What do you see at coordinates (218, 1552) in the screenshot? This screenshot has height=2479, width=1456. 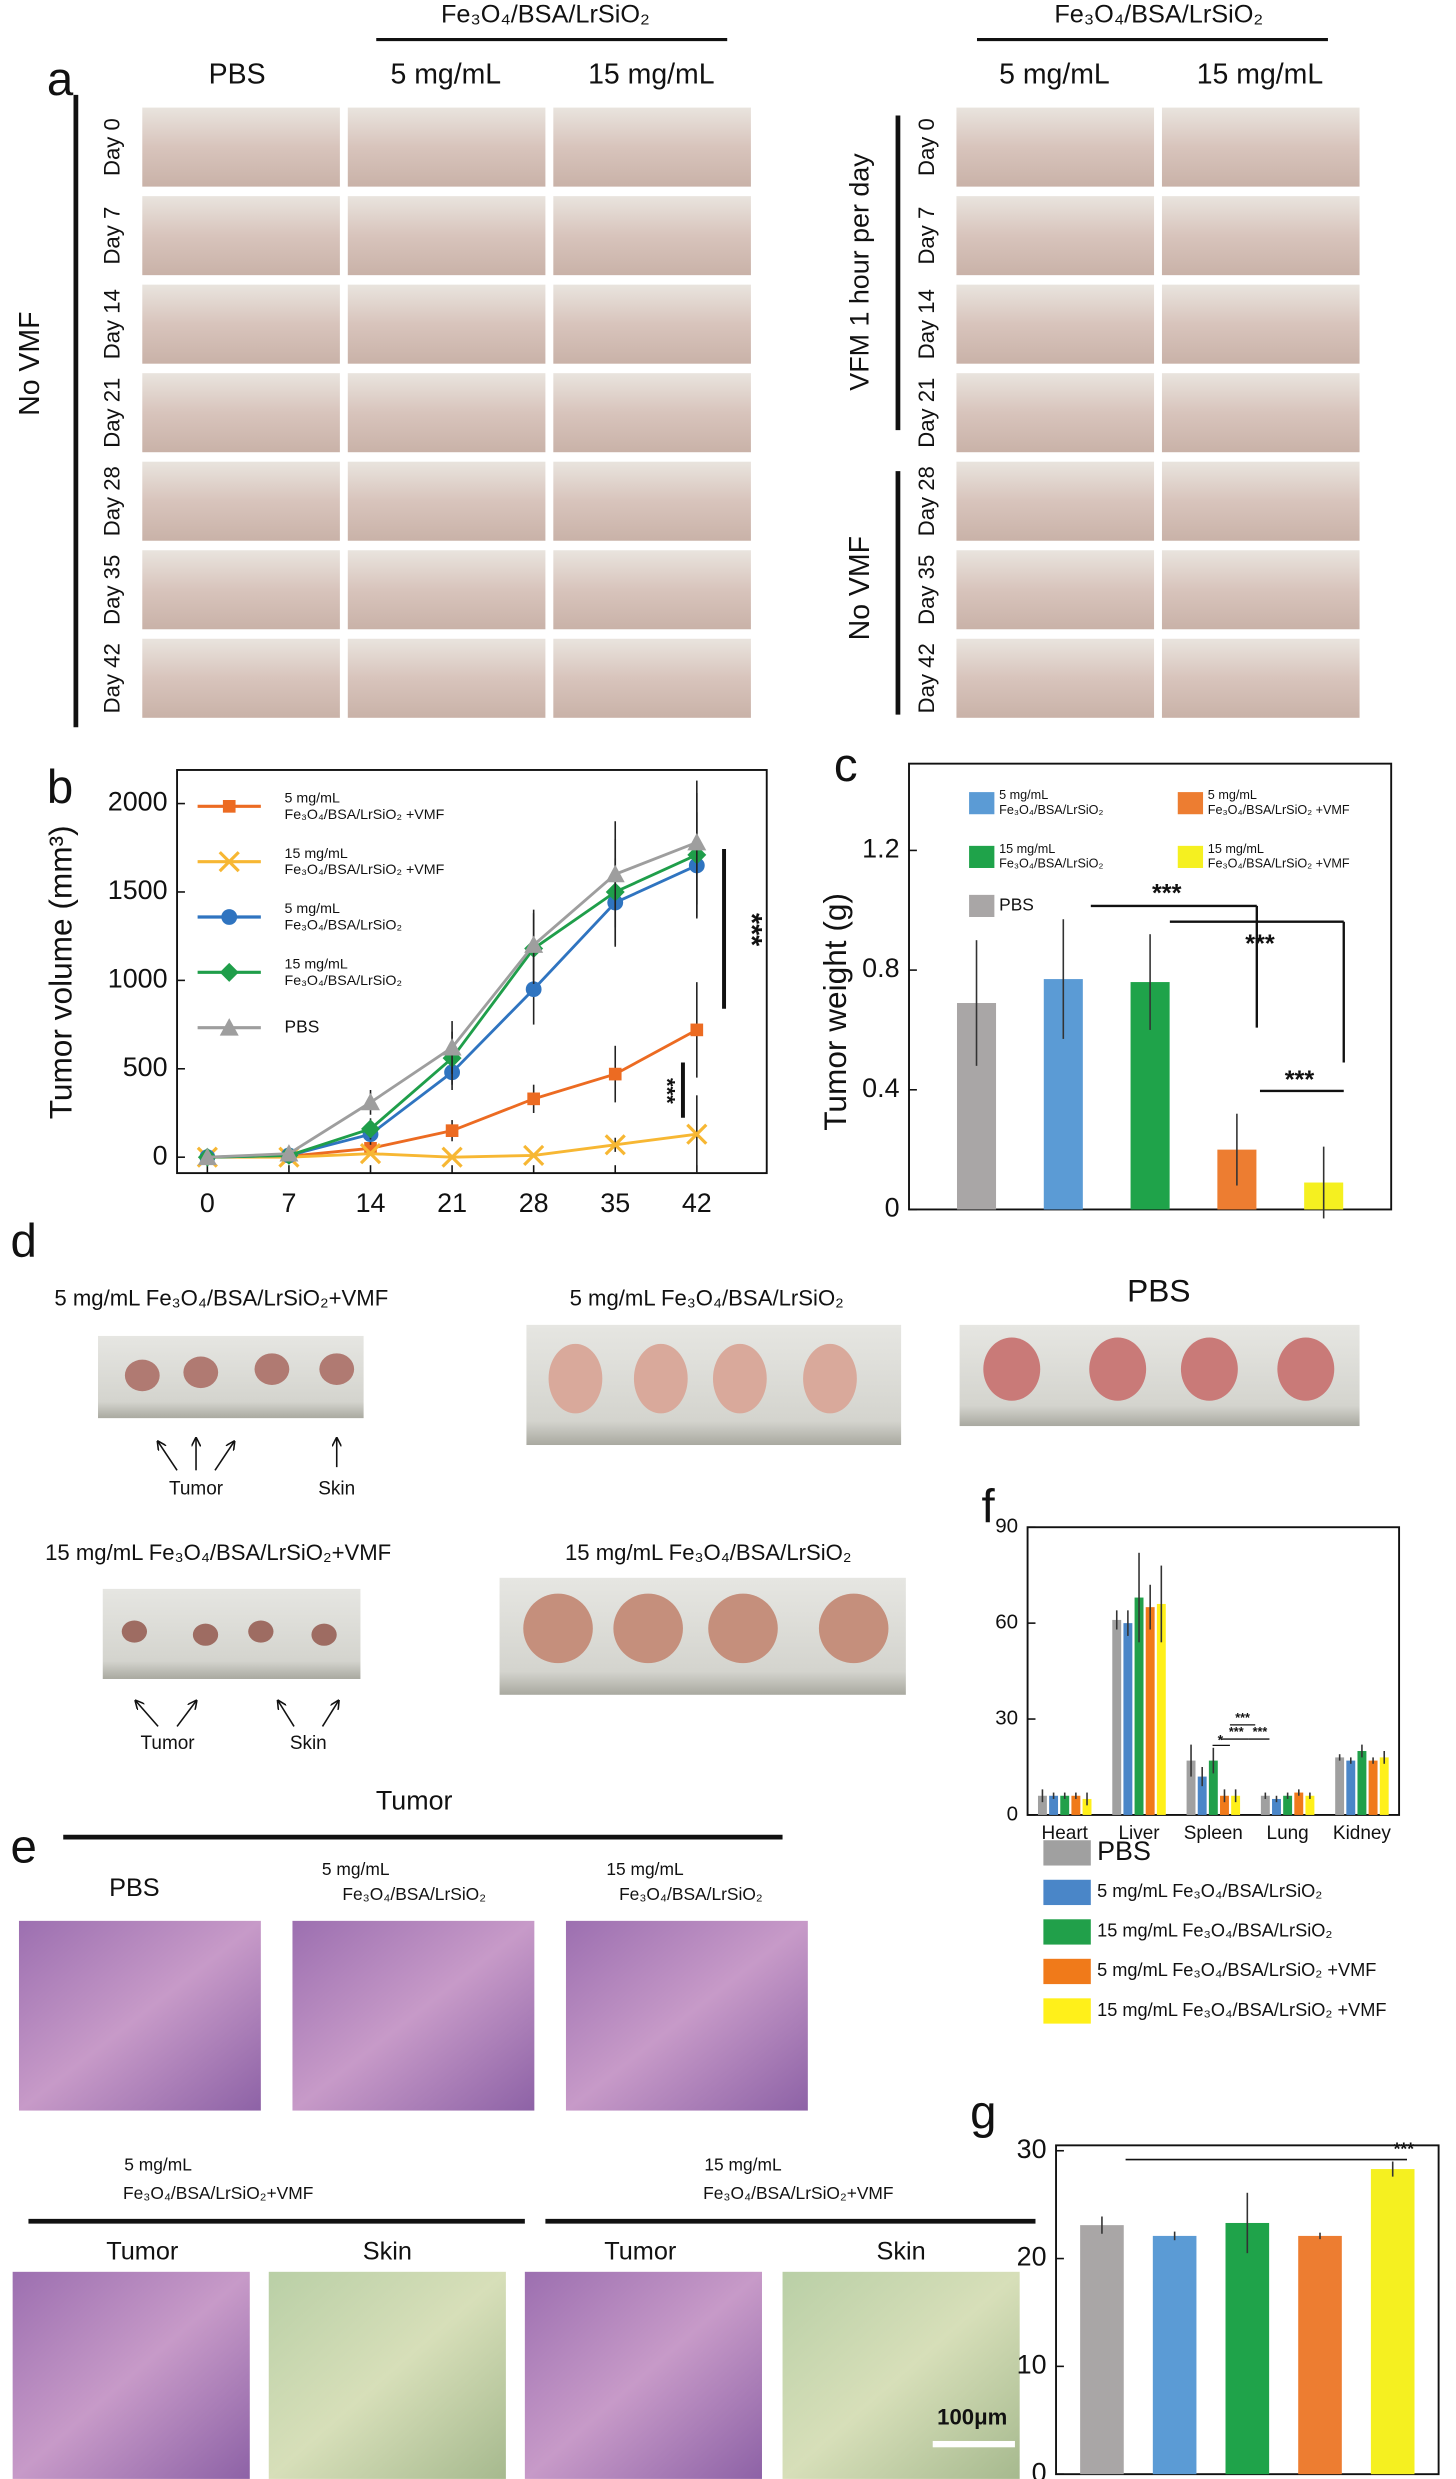 I see `group-title: 15 mg/mL Fe₃O₄/BSA/LrSiO₂+VMF` at bounding box center [218, 1552].